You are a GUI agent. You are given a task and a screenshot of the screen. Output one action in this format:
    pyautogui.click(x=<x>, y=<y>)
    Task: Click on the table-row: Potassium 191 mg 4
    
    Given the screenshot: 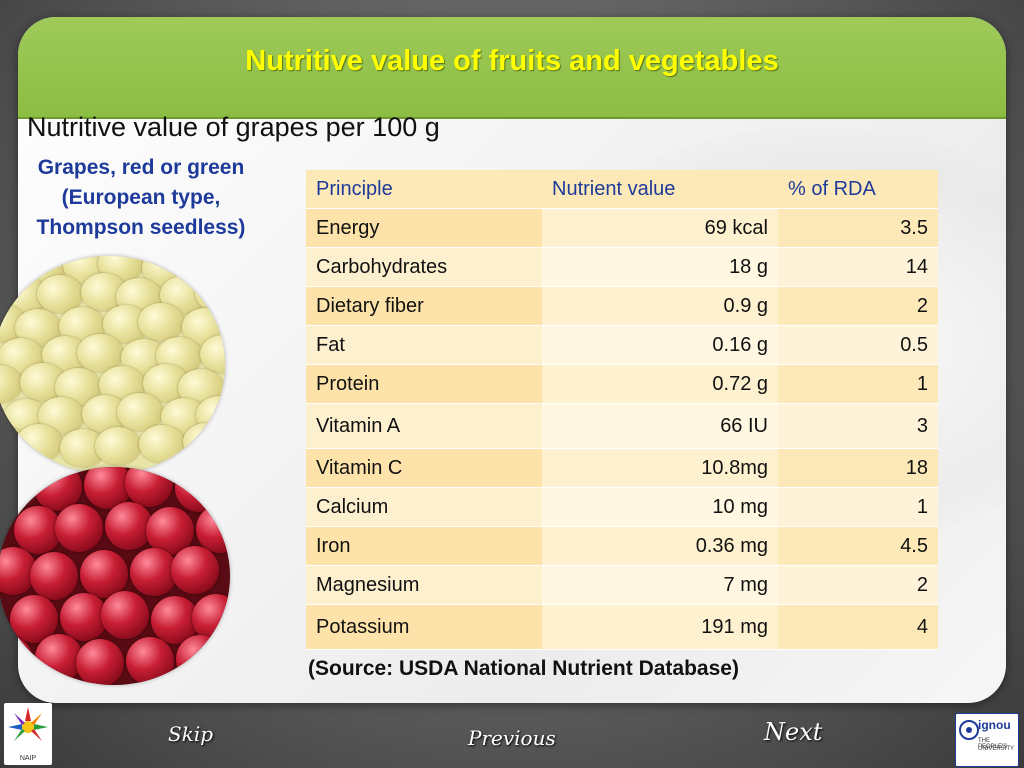 What is the action you would take?
    pyautogui.click(x=622, y=627)
    